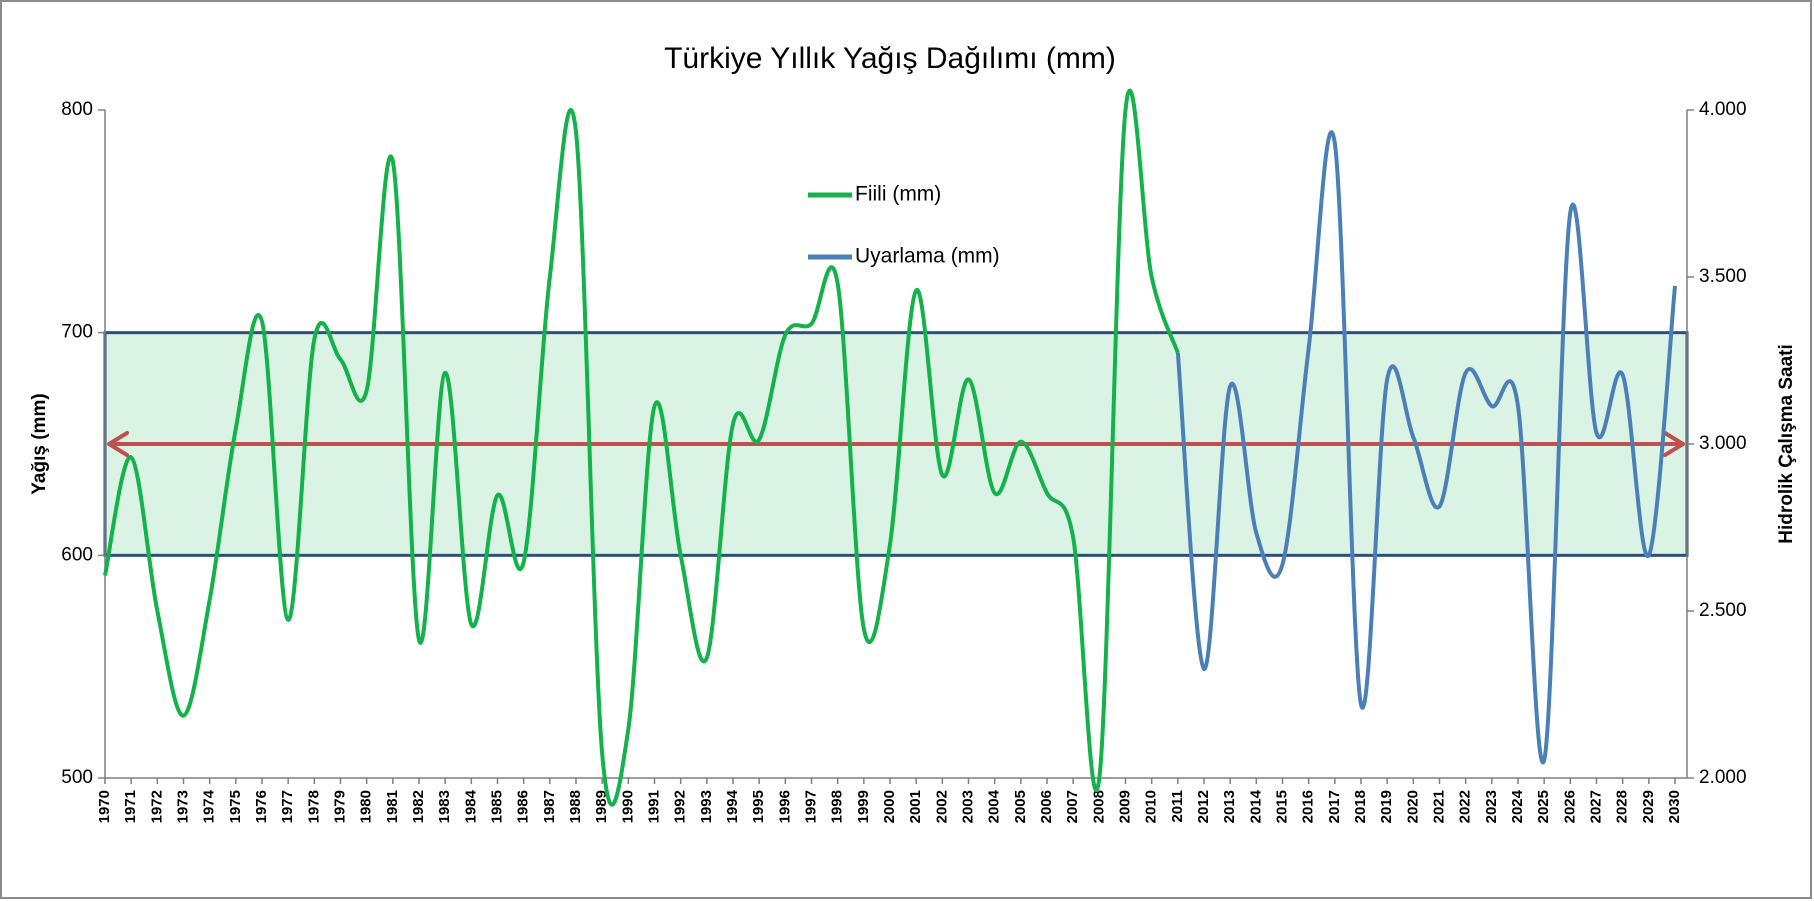 The width and height of the screenshot is (1814, 901). What do you see at coordinates (39, 443) in the screenshot?
I see `y-axis-label: Yağış (mm)` at bounding box center [39, 443].